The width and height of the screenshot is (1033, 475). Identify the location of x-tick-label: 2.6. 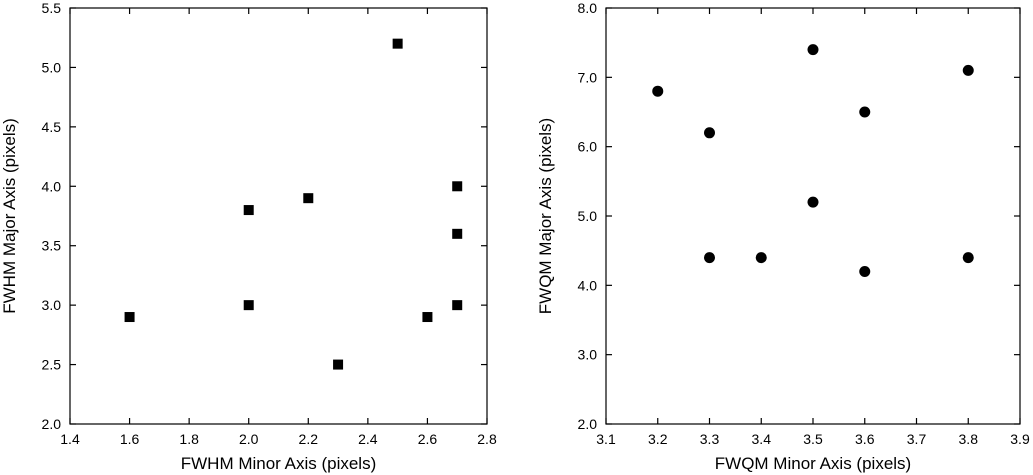
(428, 439).